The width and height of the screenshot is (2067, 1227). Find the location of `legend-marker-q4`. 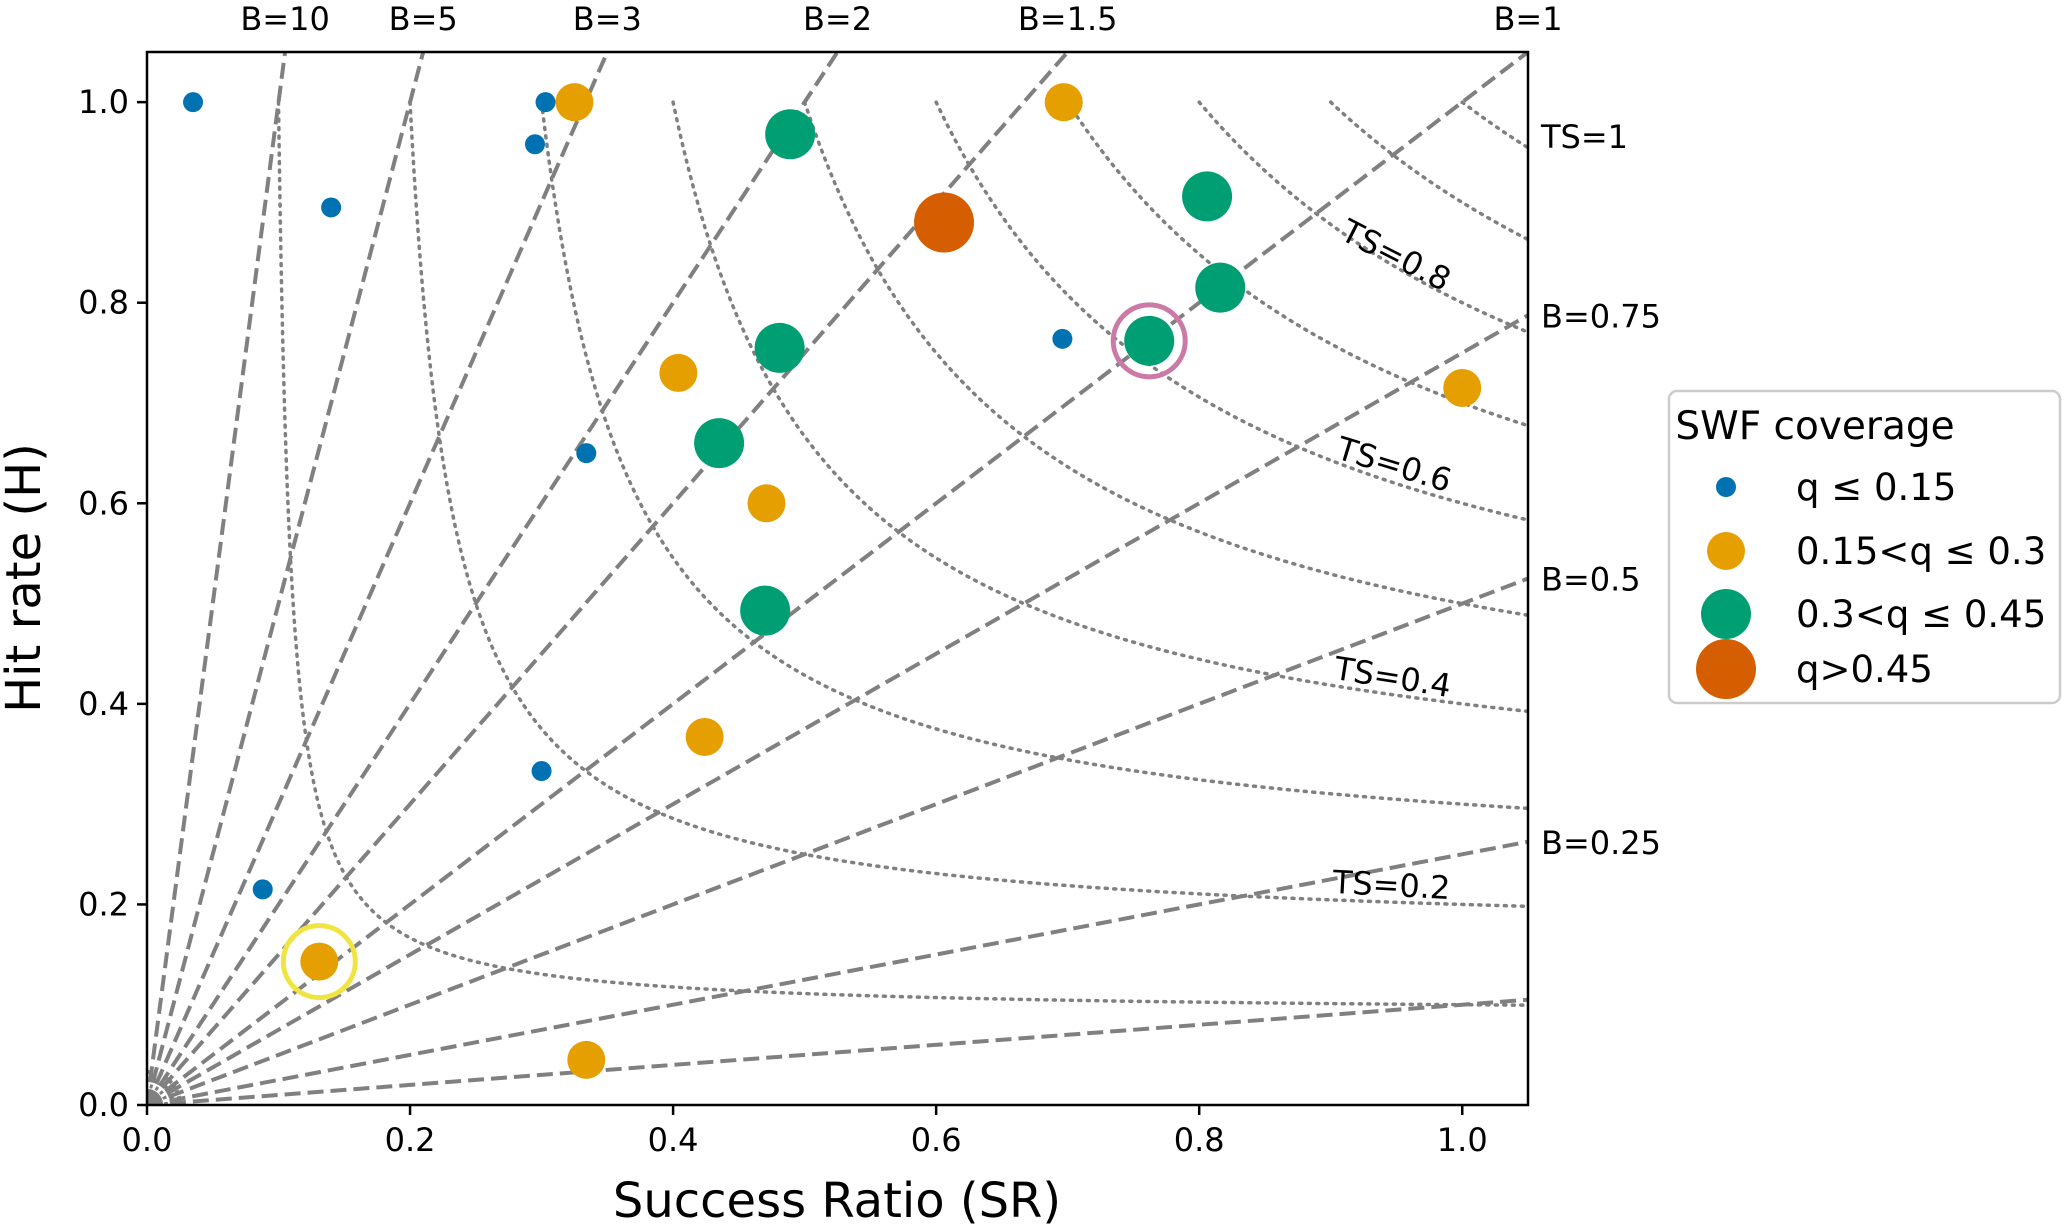

legend-marker-q4 is located at coordinates (1726, 669).